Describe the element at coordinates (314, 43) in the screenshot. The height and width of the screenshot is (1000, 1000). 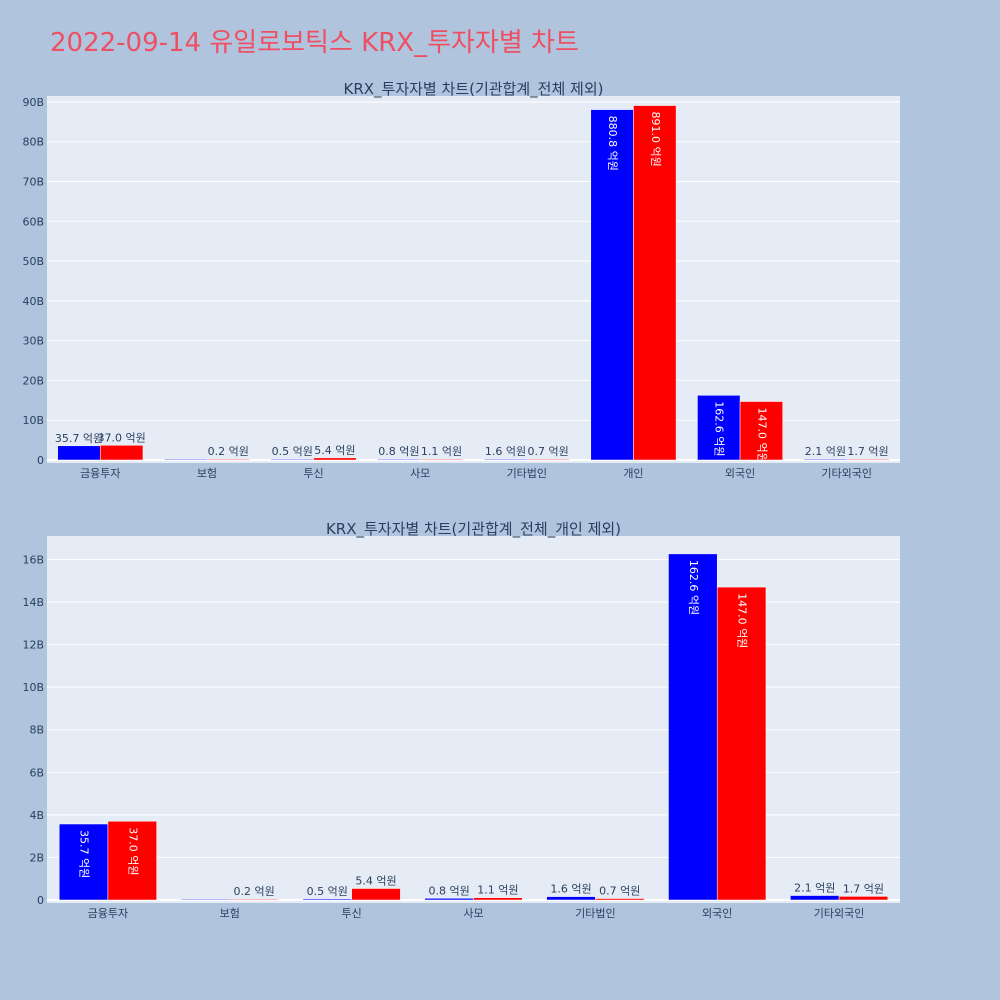
I see `page-title: 2022-09-14 유일로보틱스 KRX_투자자별 차트` at that location.